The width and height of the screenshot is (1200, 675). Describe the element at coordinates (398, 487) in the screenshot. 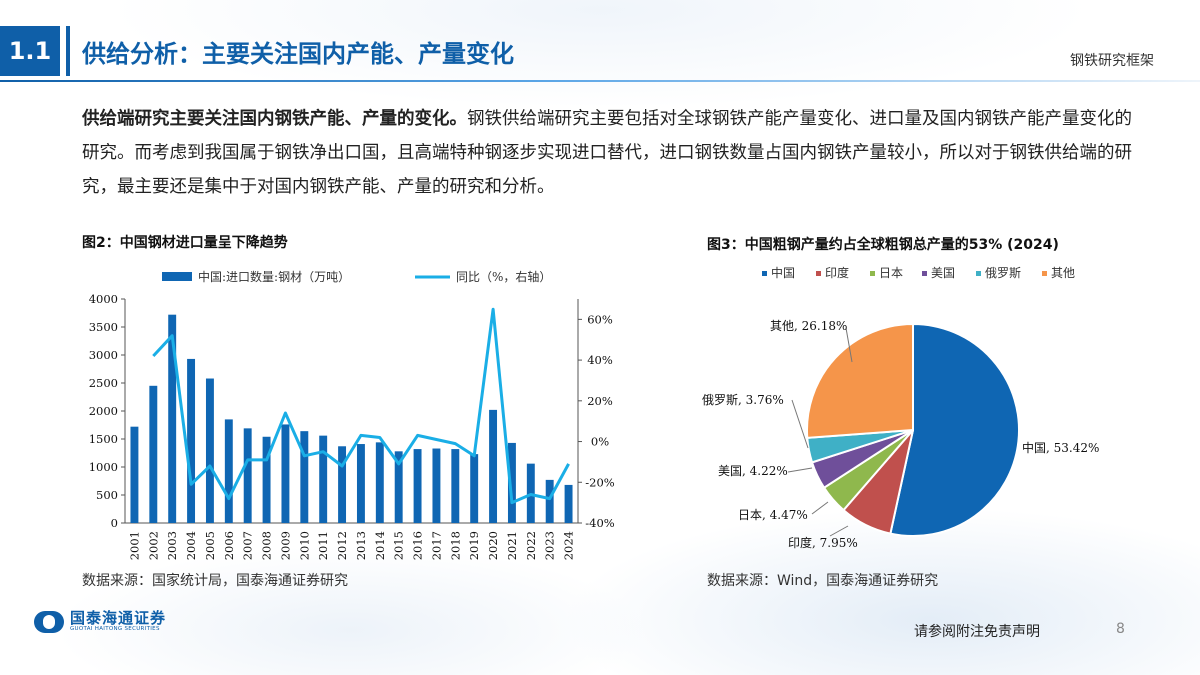

I see `bar-2015` at that location.